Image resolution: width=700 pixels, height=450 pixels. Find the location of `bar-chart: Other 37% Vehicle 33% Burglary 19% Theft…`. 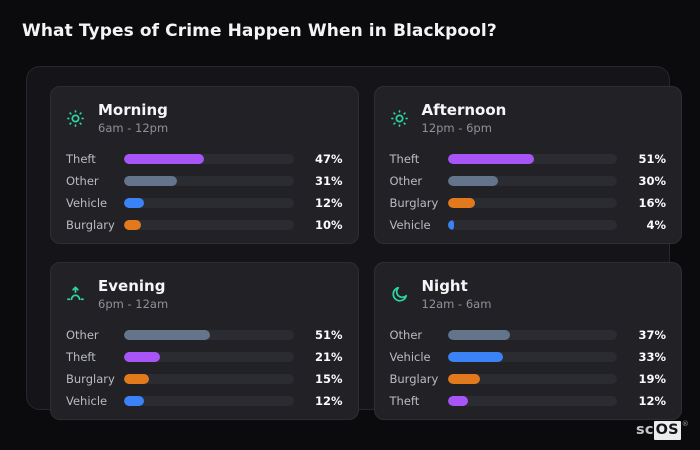

bar-chart: Other 37% Vehicle 33% Burglary 19% Theft… is located at coordinates (528, 368).